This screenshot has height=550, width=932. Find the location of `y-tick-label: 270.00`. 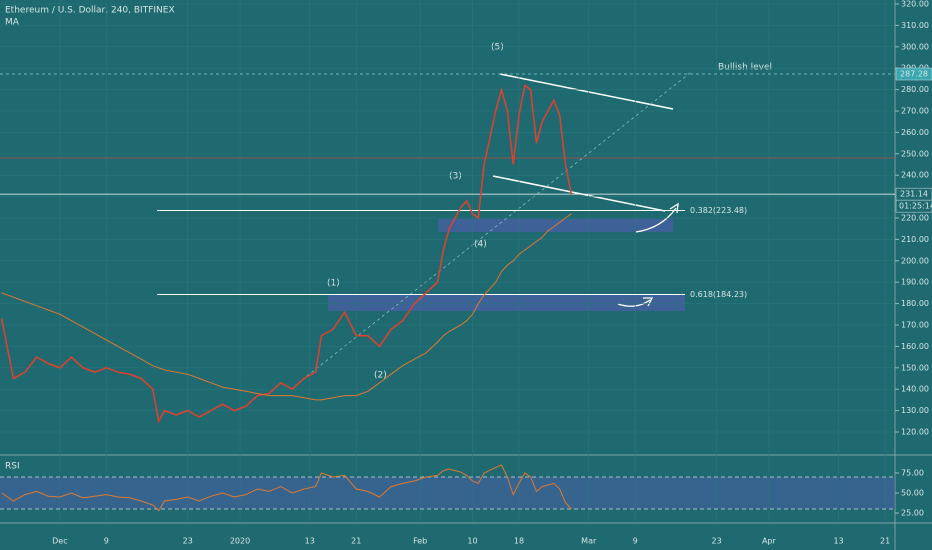

y-tick-label: 270.00 is located at coordinates (915, 111).